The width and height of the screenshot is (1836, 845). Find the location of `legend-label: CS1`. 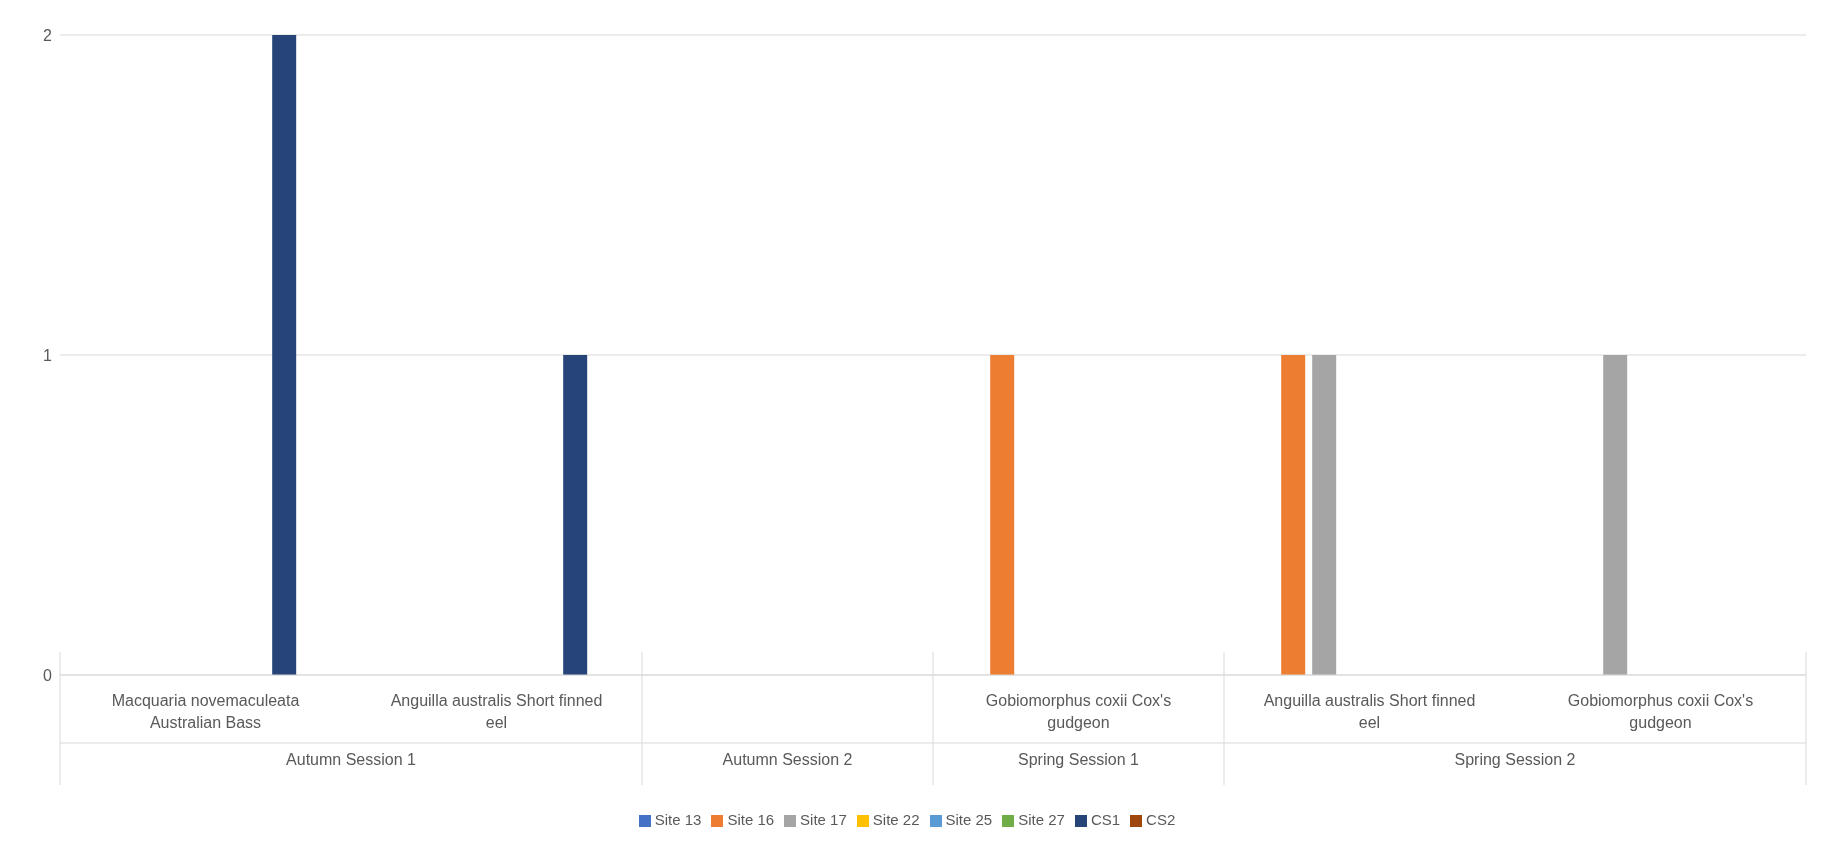

legend-label: CS1 is located at coordinates (1105, 819).